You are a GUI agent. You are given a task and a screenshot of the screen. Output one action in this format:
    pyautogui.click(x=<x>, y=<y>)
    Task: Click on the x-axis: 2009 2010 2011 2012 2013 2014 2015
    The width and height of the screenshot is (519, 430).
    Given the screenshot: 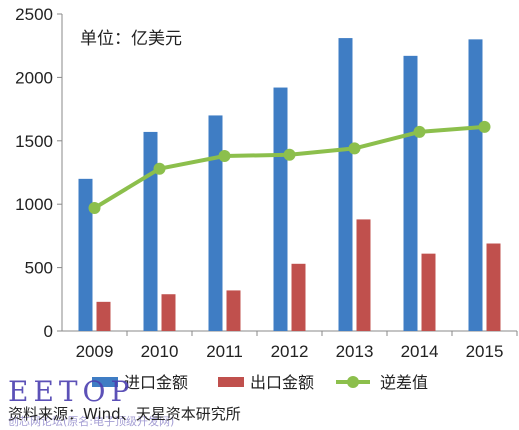 What is the action you would take?
    pyautogui.click(x=290, y=345)
    